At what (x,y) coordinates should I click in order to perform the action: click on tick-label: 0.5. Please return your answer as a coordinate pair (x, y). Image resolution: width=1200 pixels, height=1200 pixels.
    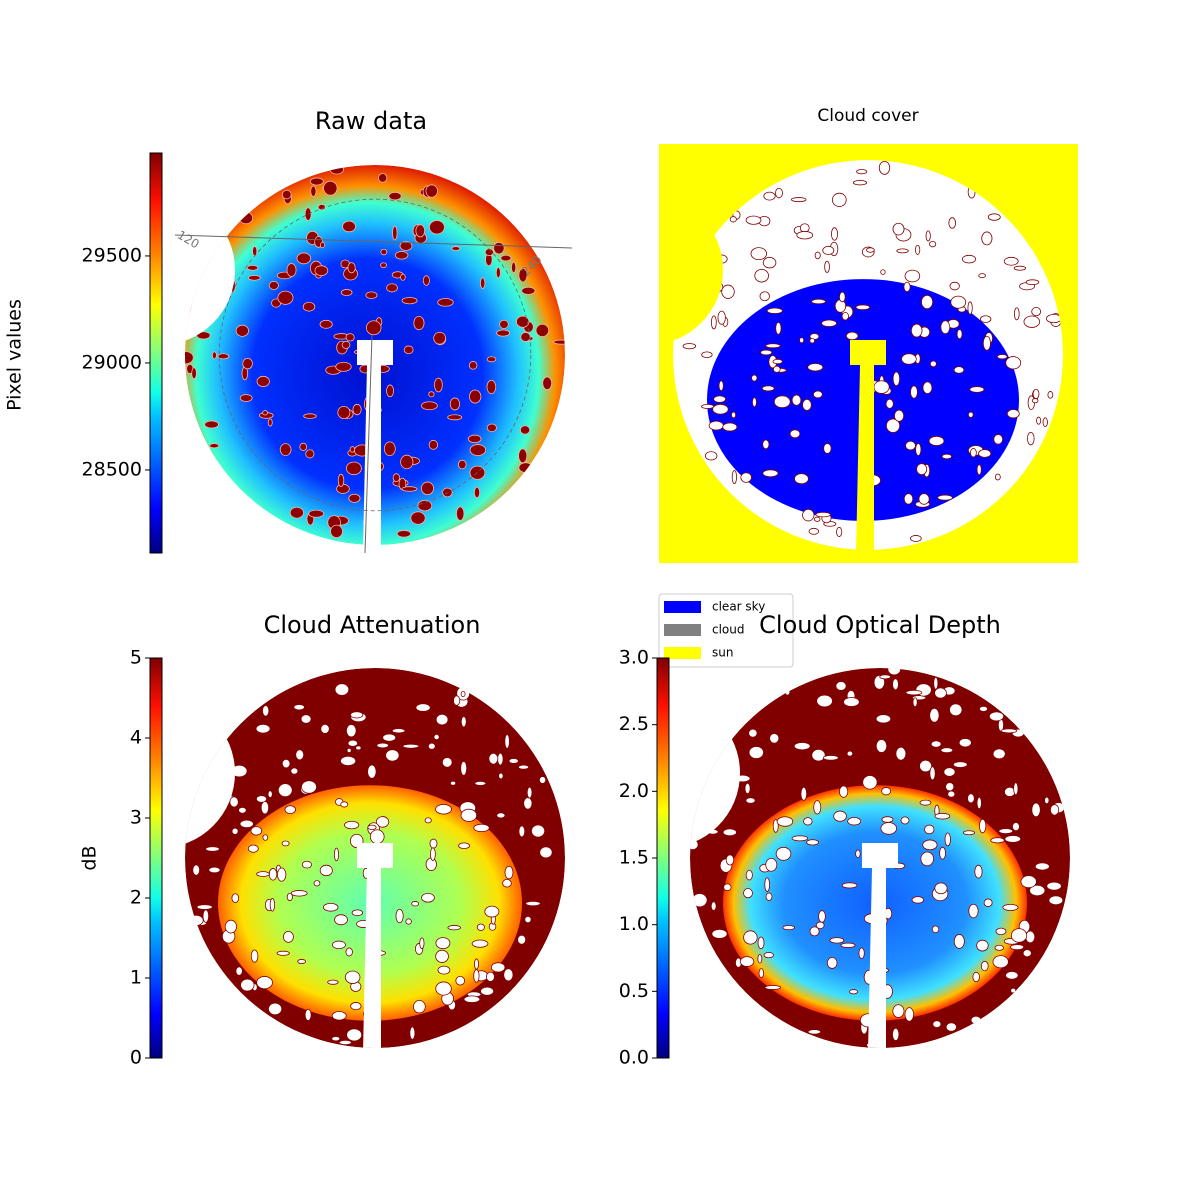
    Looking at the image, I should click on (634, 991).